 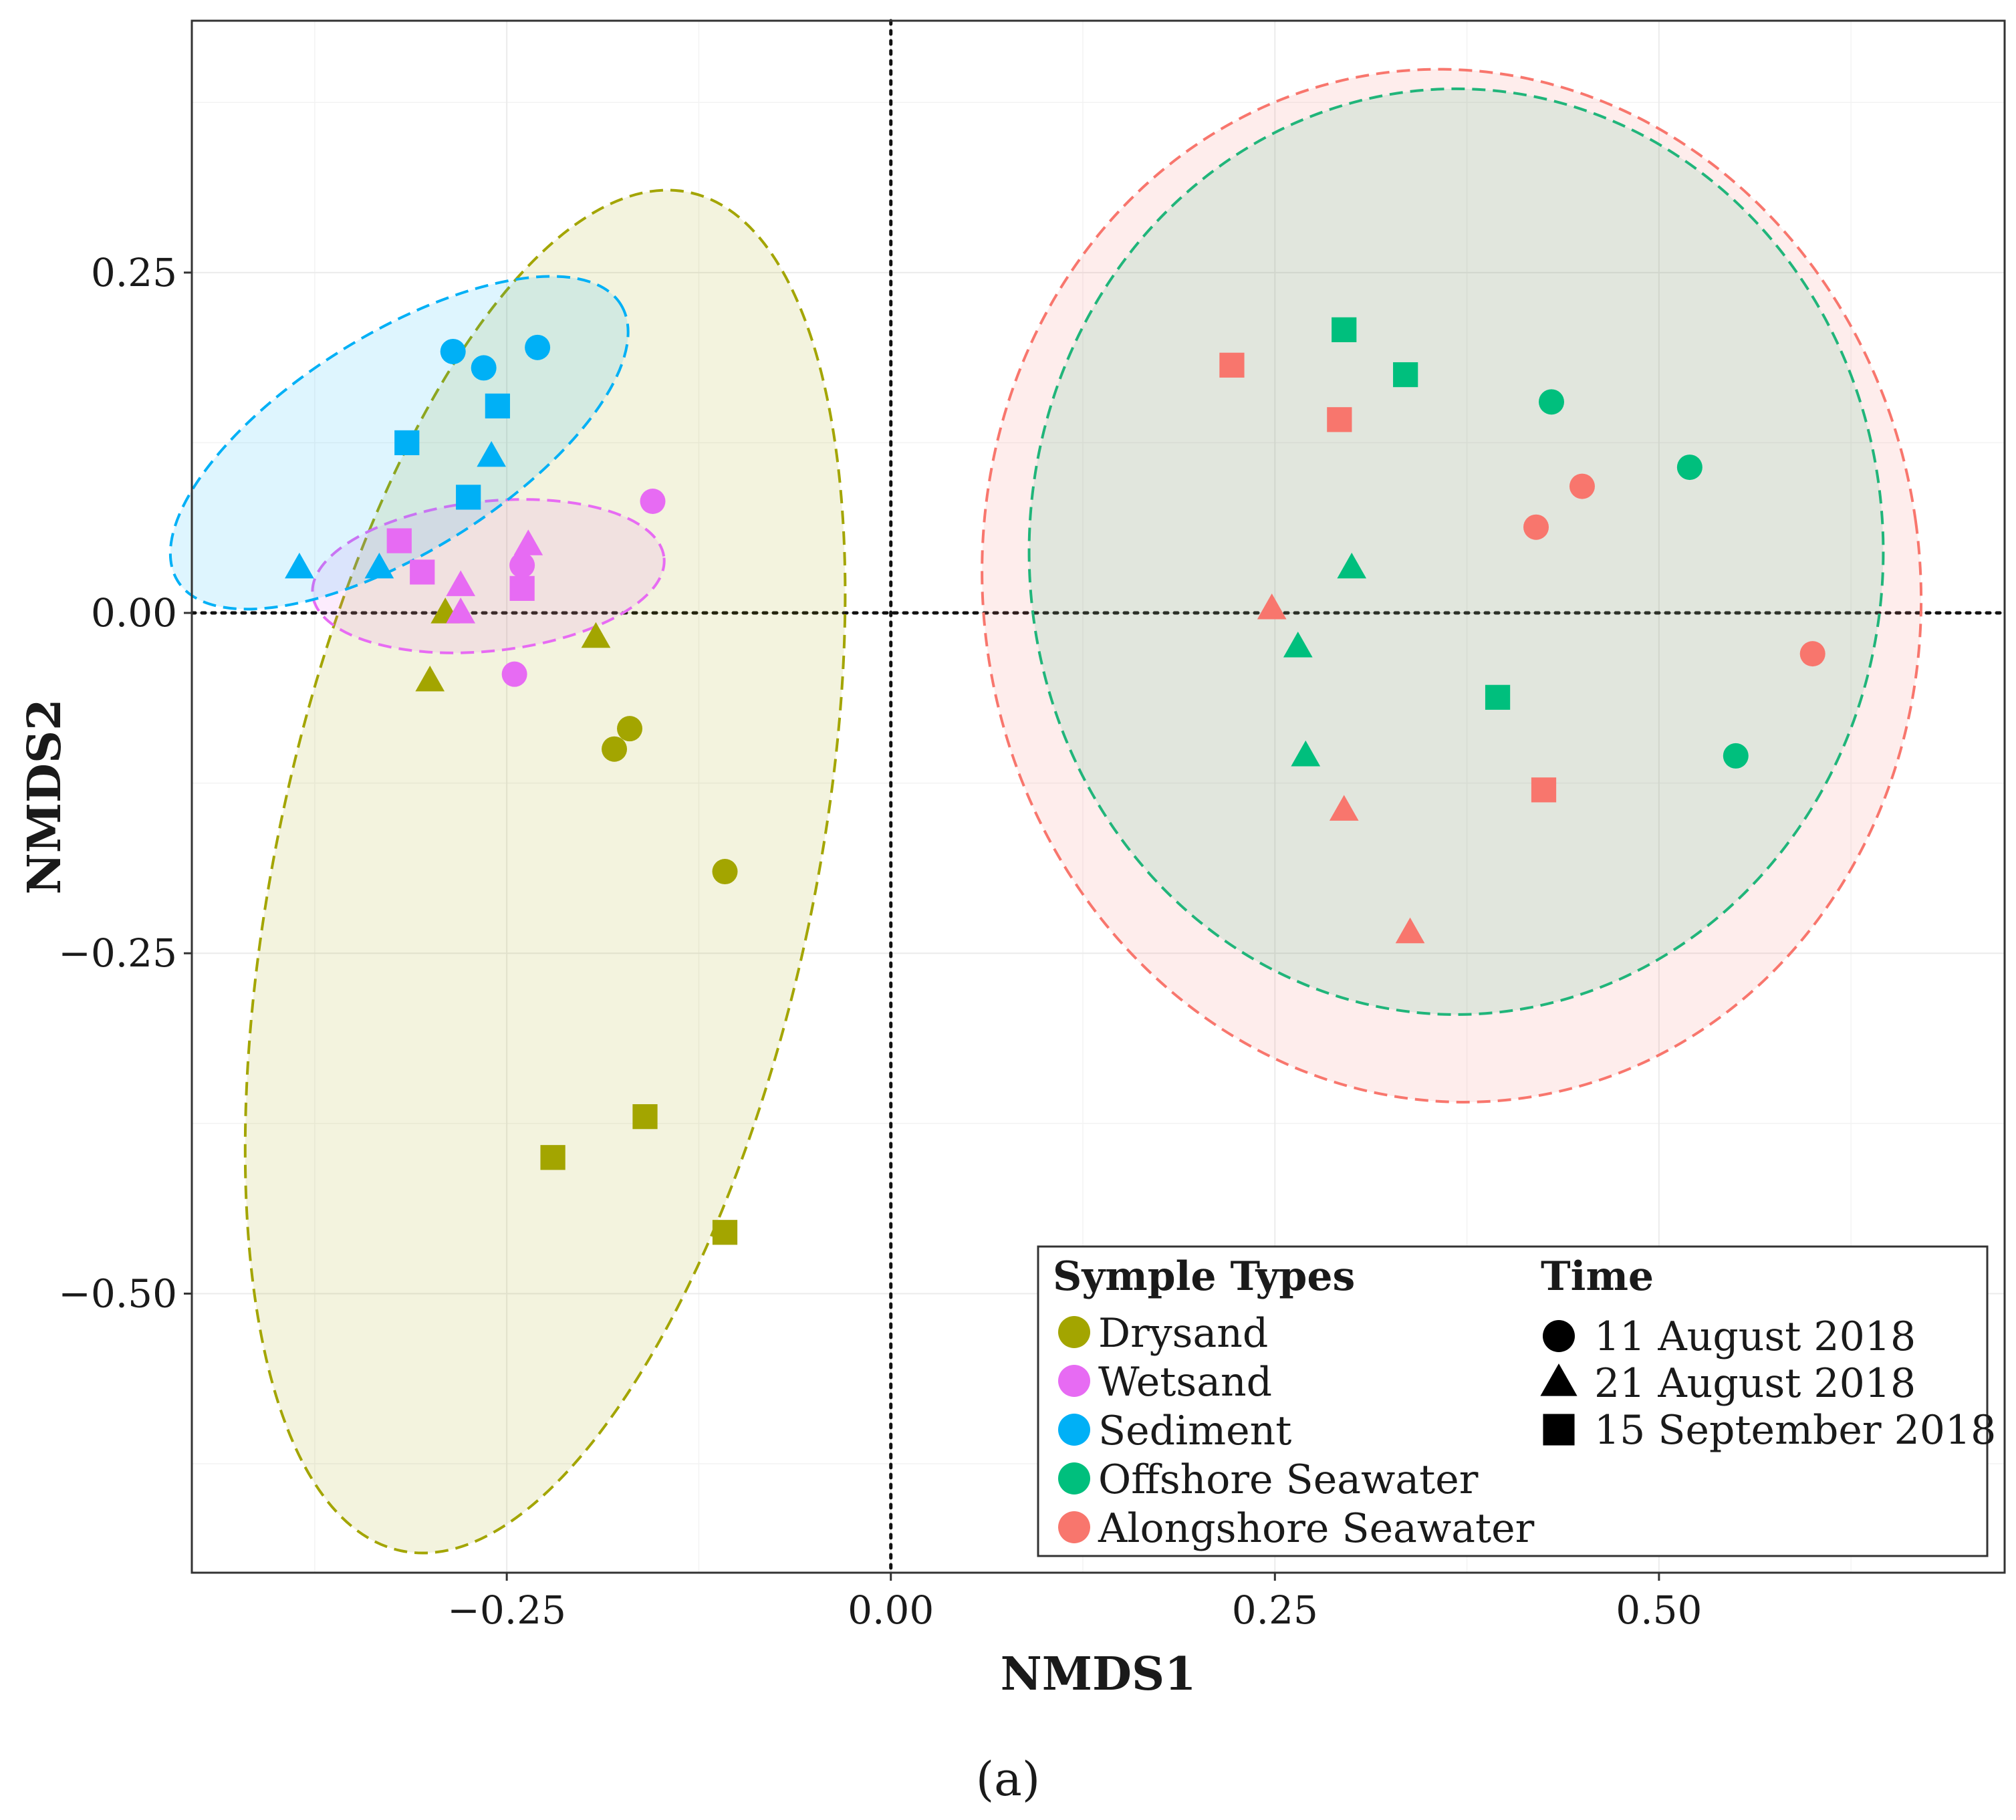 I want to click on y-tick-label: −0.50, so click(x=117, y=1294).